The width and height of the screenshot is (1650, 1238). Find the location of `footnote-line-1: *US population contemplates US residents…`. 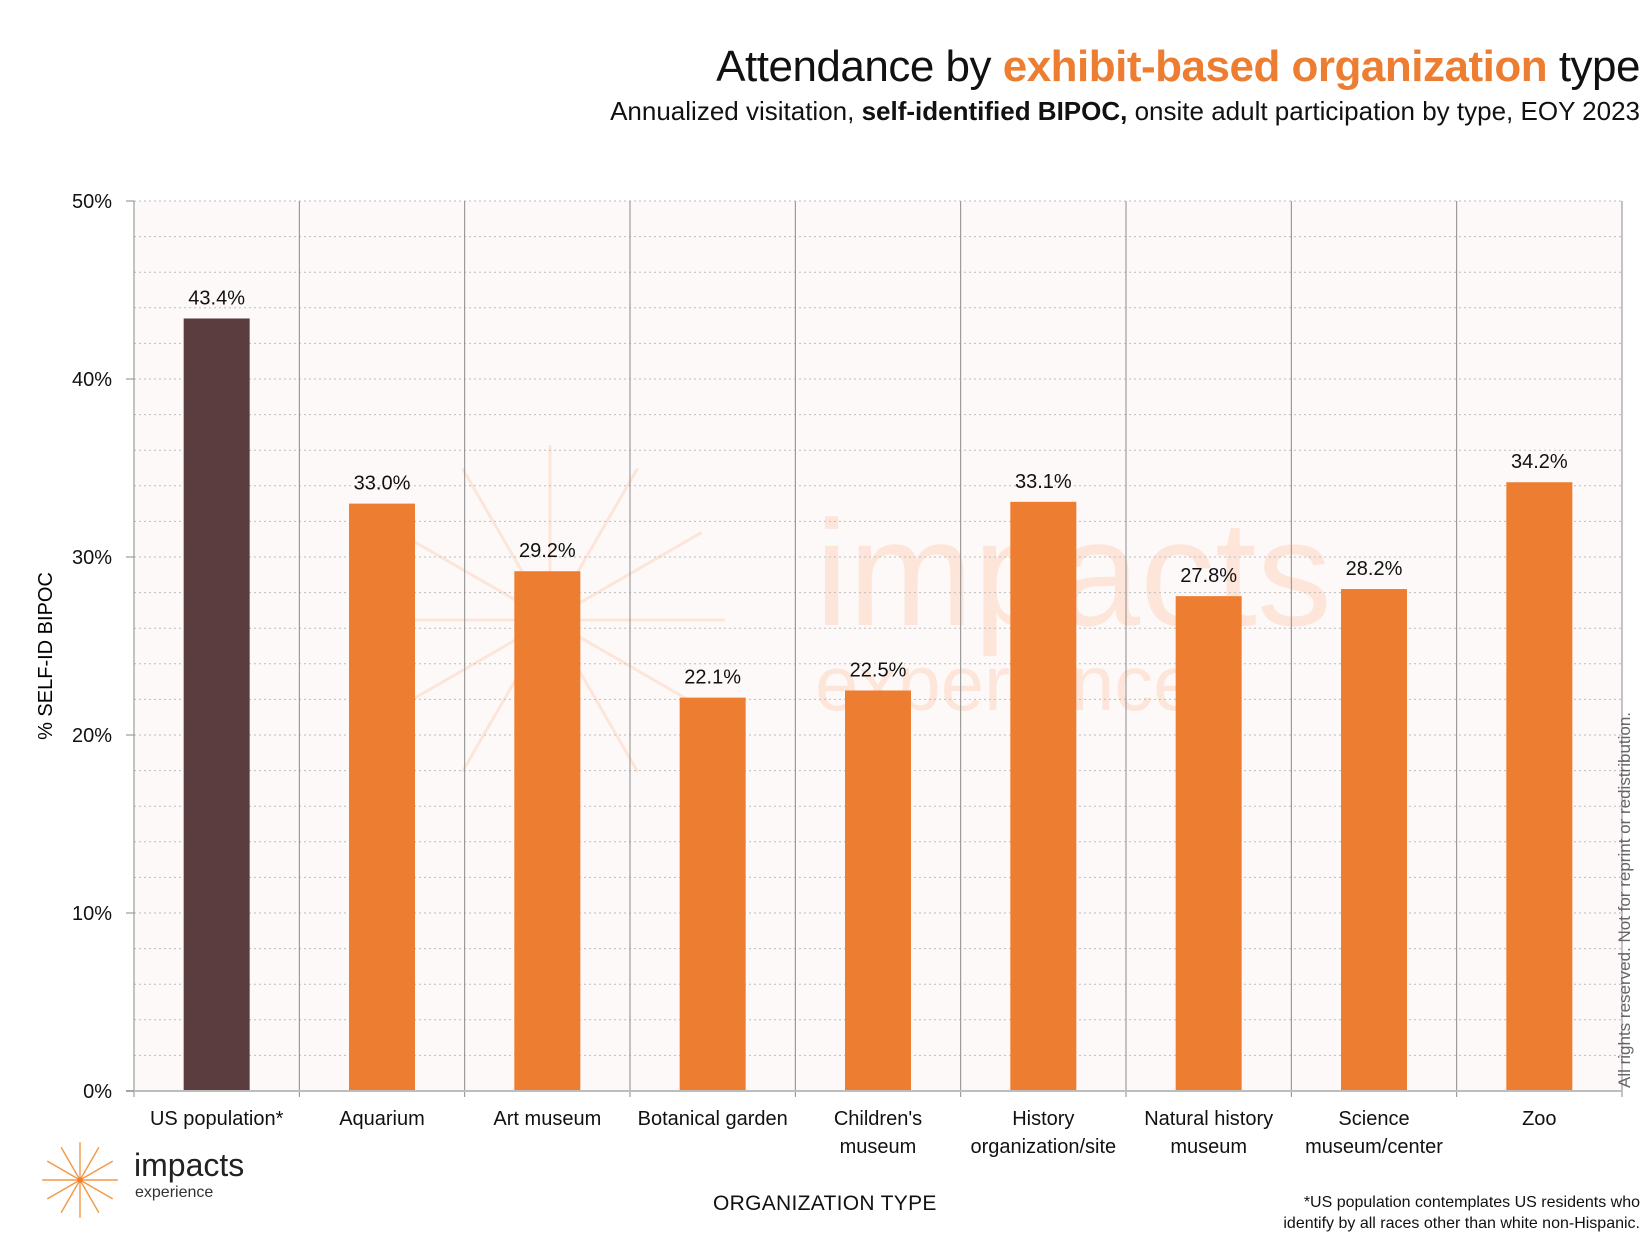

footnote-line-1: *US population contemplates US residents… is located at coordinates (1471, 1202).